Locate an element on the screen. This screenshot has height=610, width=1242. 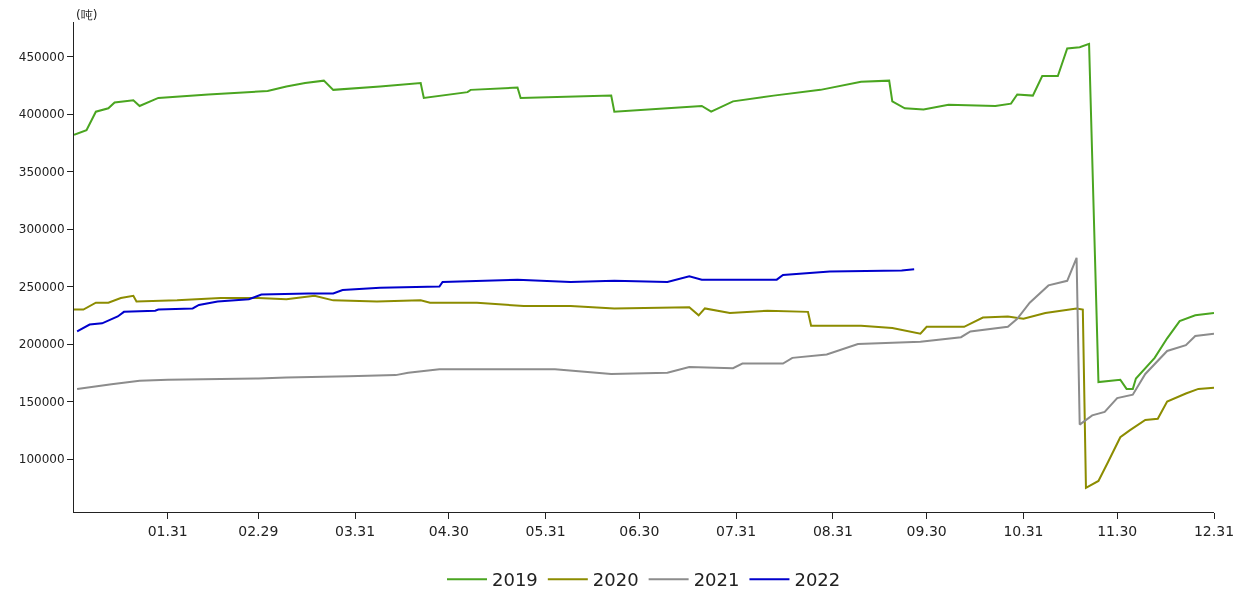
y-tick-label: 350000 is located at coordinates (41, 171).